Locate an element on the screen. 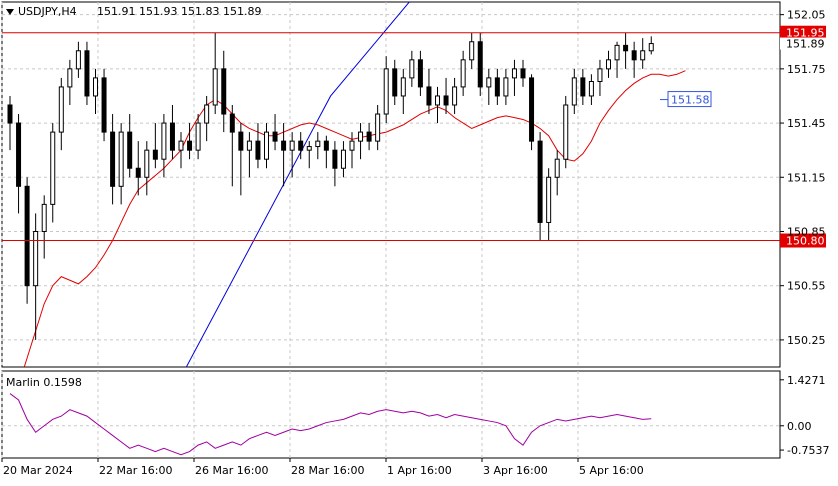 The image size is (838, 486). time-tick-label: 28 Mar 16:00 is located at coordinates (327, 470).